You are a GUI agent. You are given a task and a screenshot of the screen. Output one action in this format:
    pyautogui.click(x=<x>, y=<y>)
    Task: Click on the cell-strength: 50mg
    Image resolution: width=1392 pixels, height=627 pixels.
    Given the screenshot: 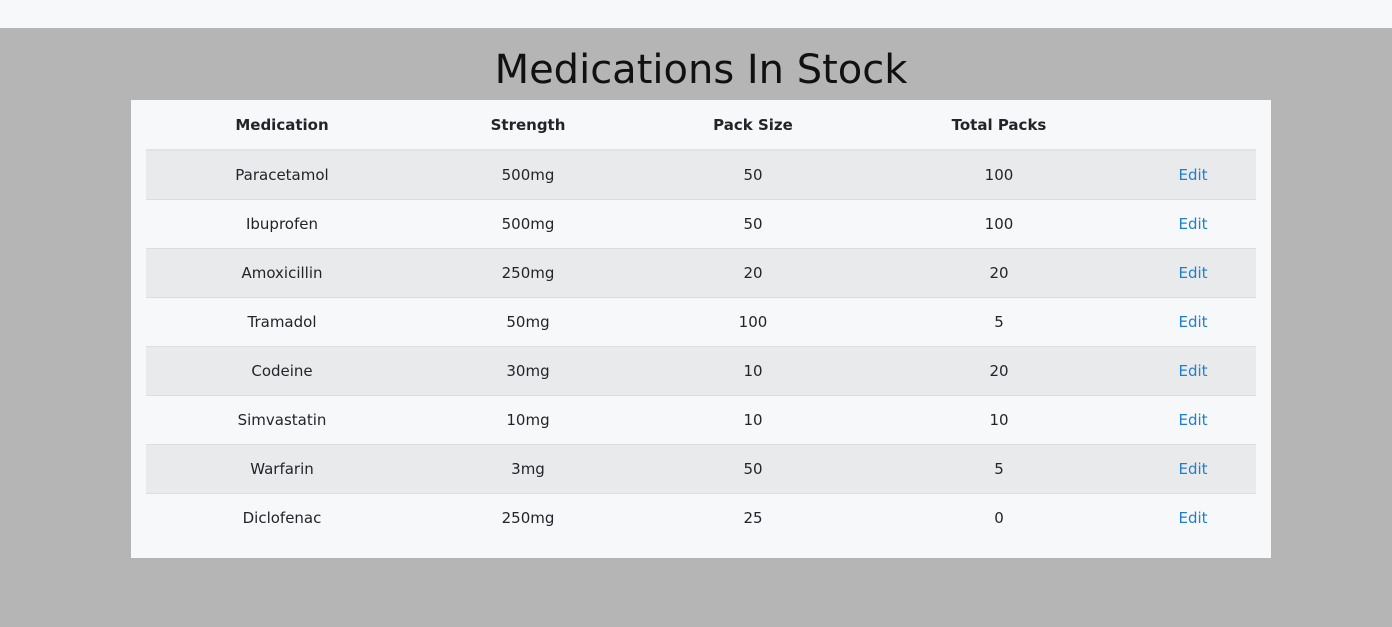 What is the action you would take?
    pyautogui.click(x=528, y=322)
    